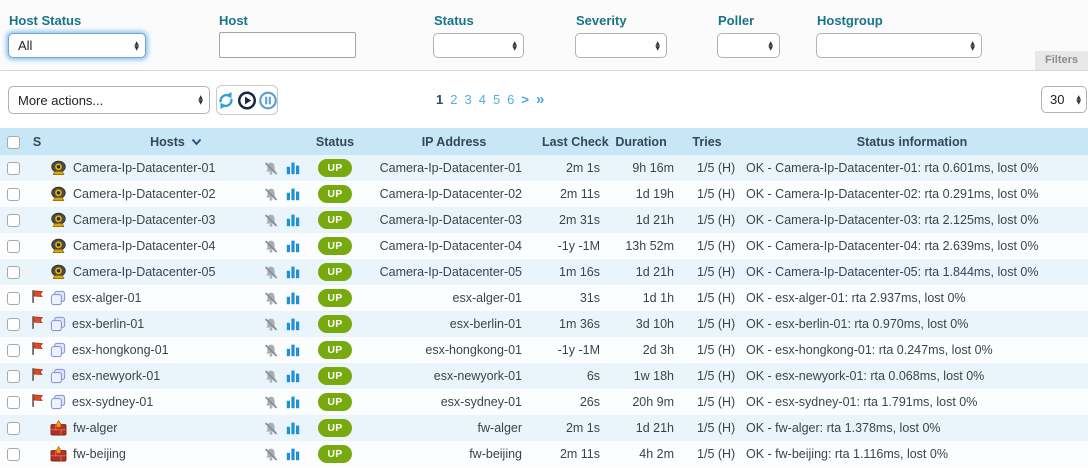  Describe the element at coordinates (478, 45) in the screenshot. I see `status-select: ▲ ▼` at that location.